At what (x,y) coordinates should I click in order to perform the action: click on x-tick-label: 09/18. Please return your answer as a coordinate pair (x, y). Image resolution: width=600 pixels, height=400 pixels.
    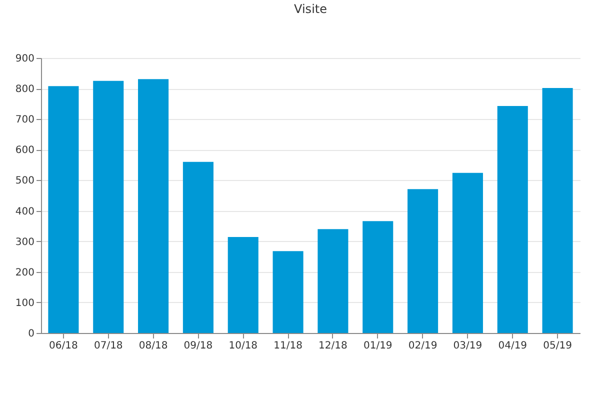
    Looking at the image, I should click on (198, 346).